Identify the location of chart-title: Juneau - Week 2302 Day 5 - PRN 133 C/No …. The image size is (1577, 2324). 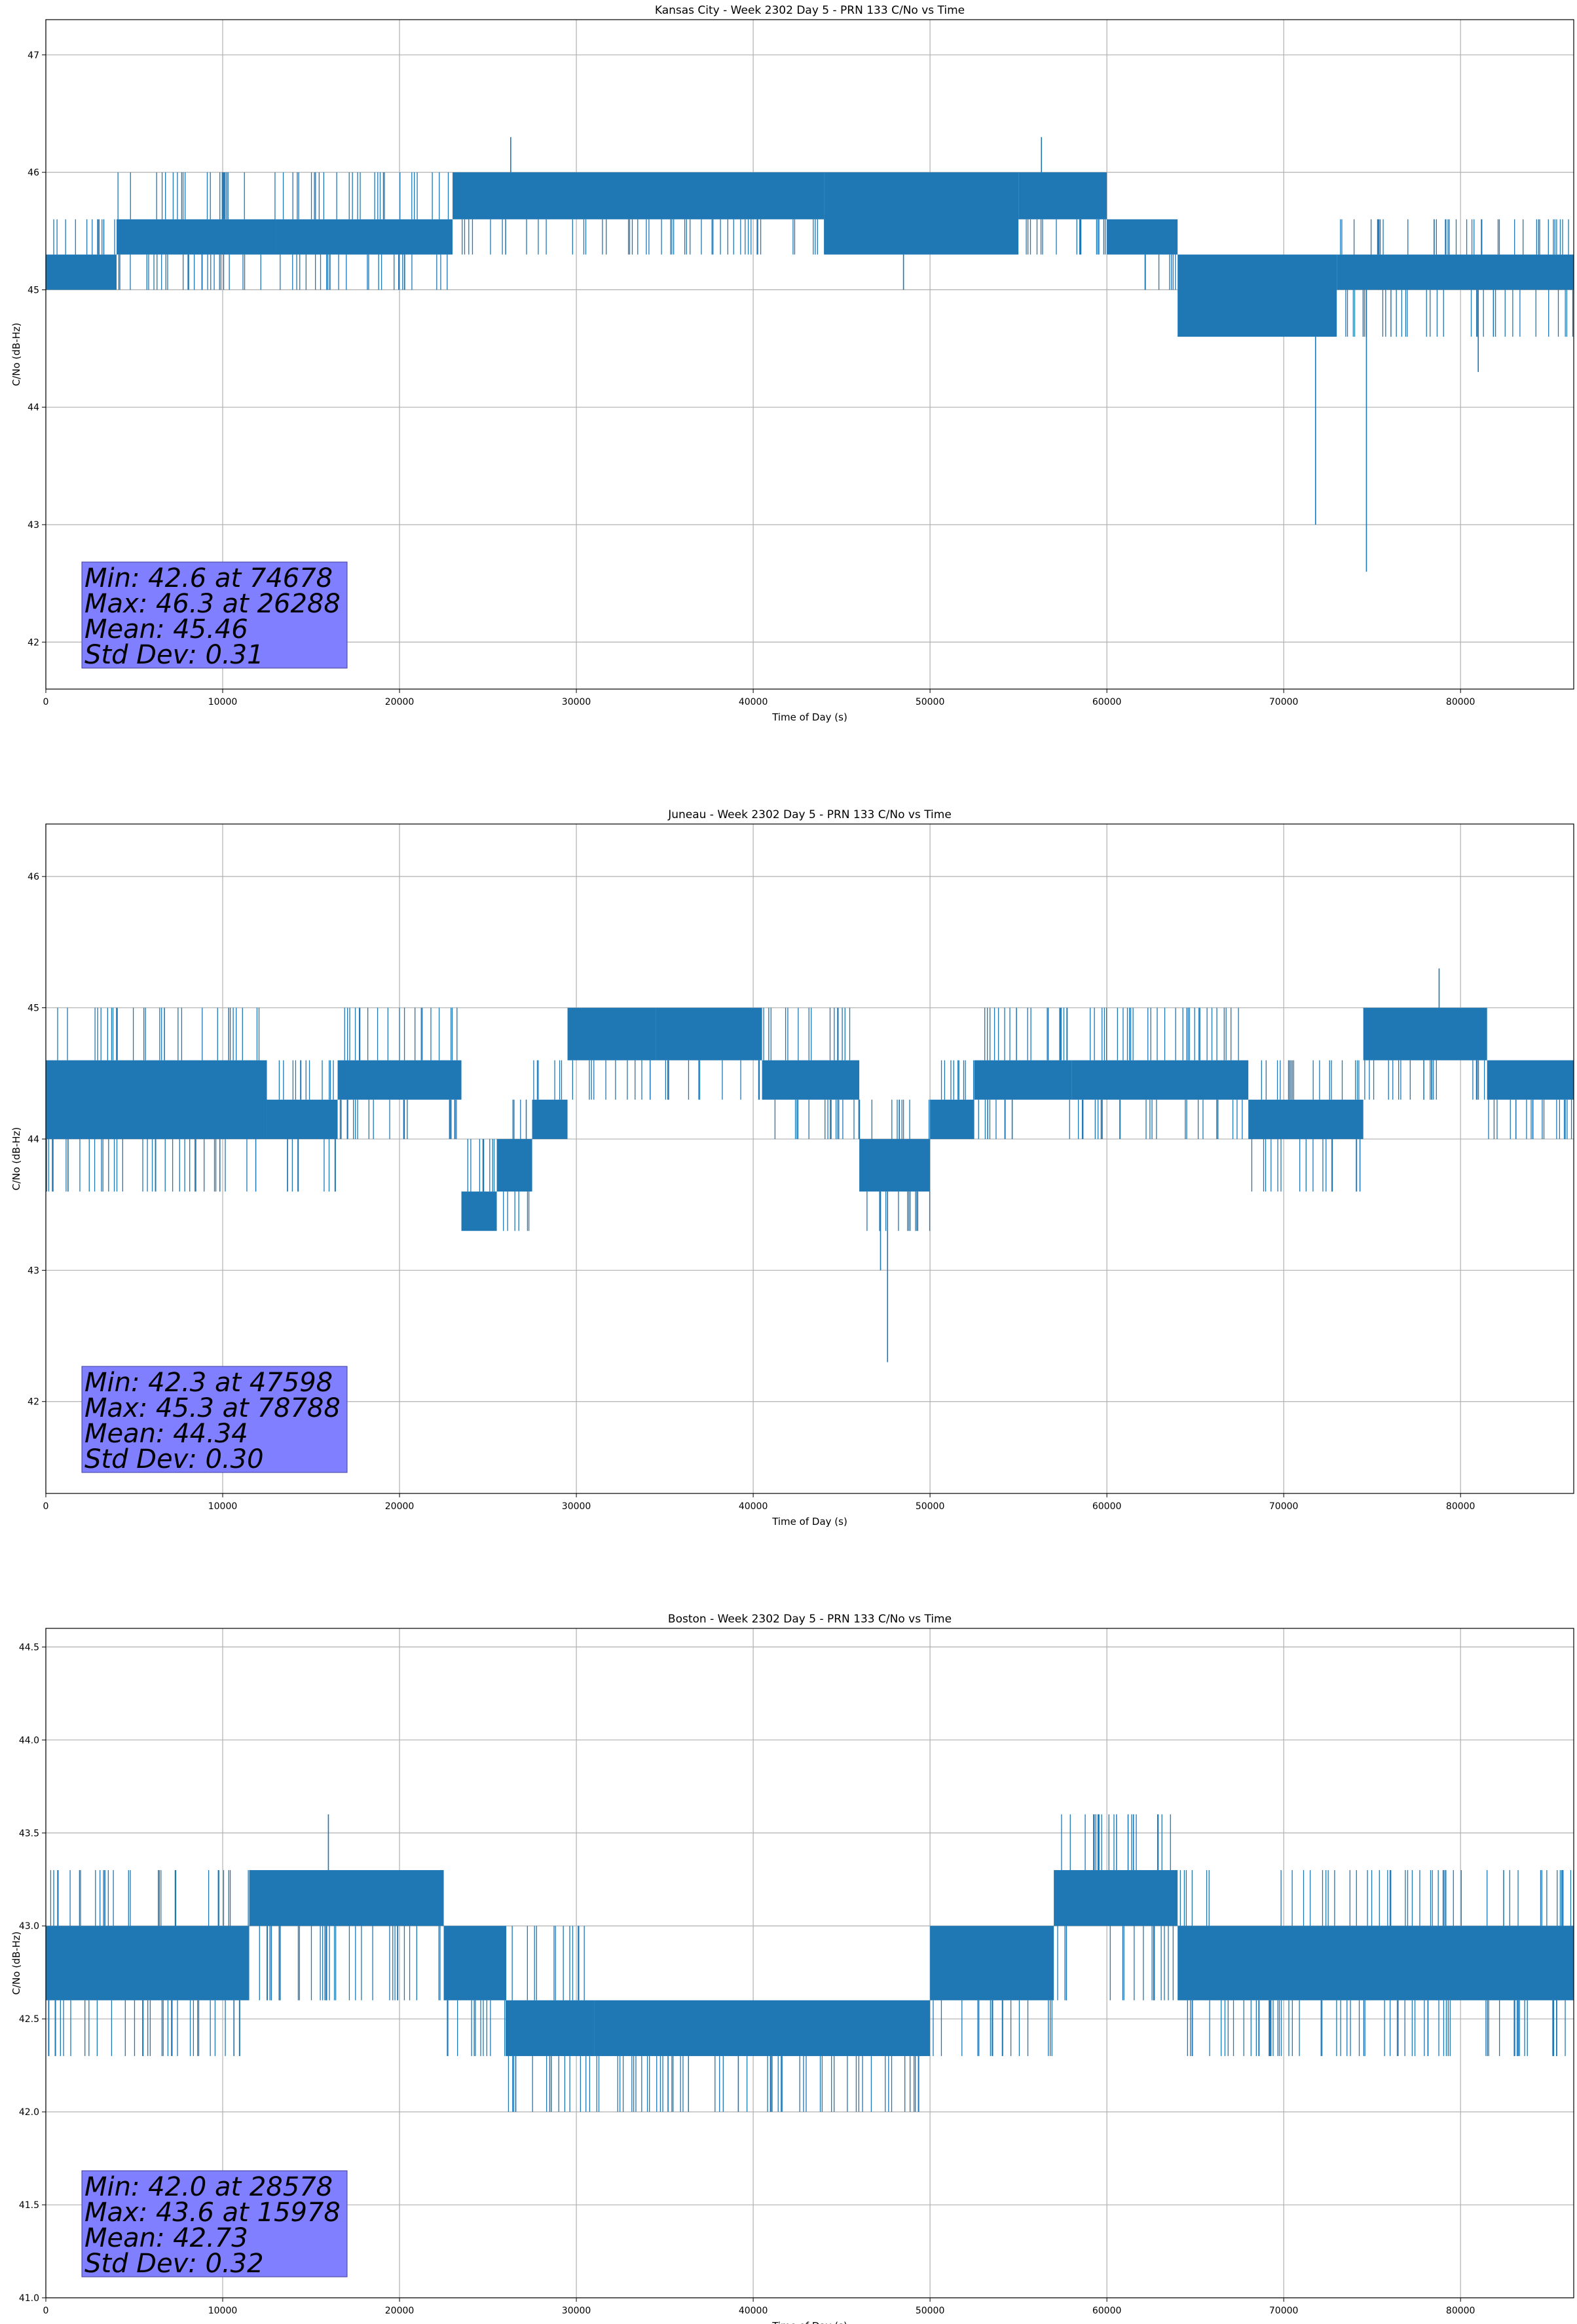
(809, 814).